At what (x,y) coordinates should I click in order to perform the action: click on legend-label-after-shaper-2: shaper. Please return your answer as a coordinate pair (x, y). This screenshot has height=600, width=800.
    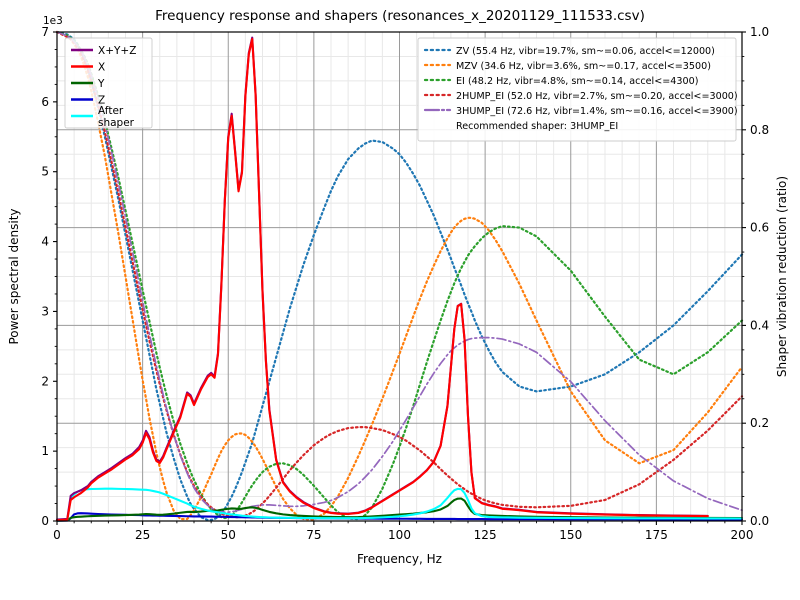
    Looking at the image, I should click on (116, 123).